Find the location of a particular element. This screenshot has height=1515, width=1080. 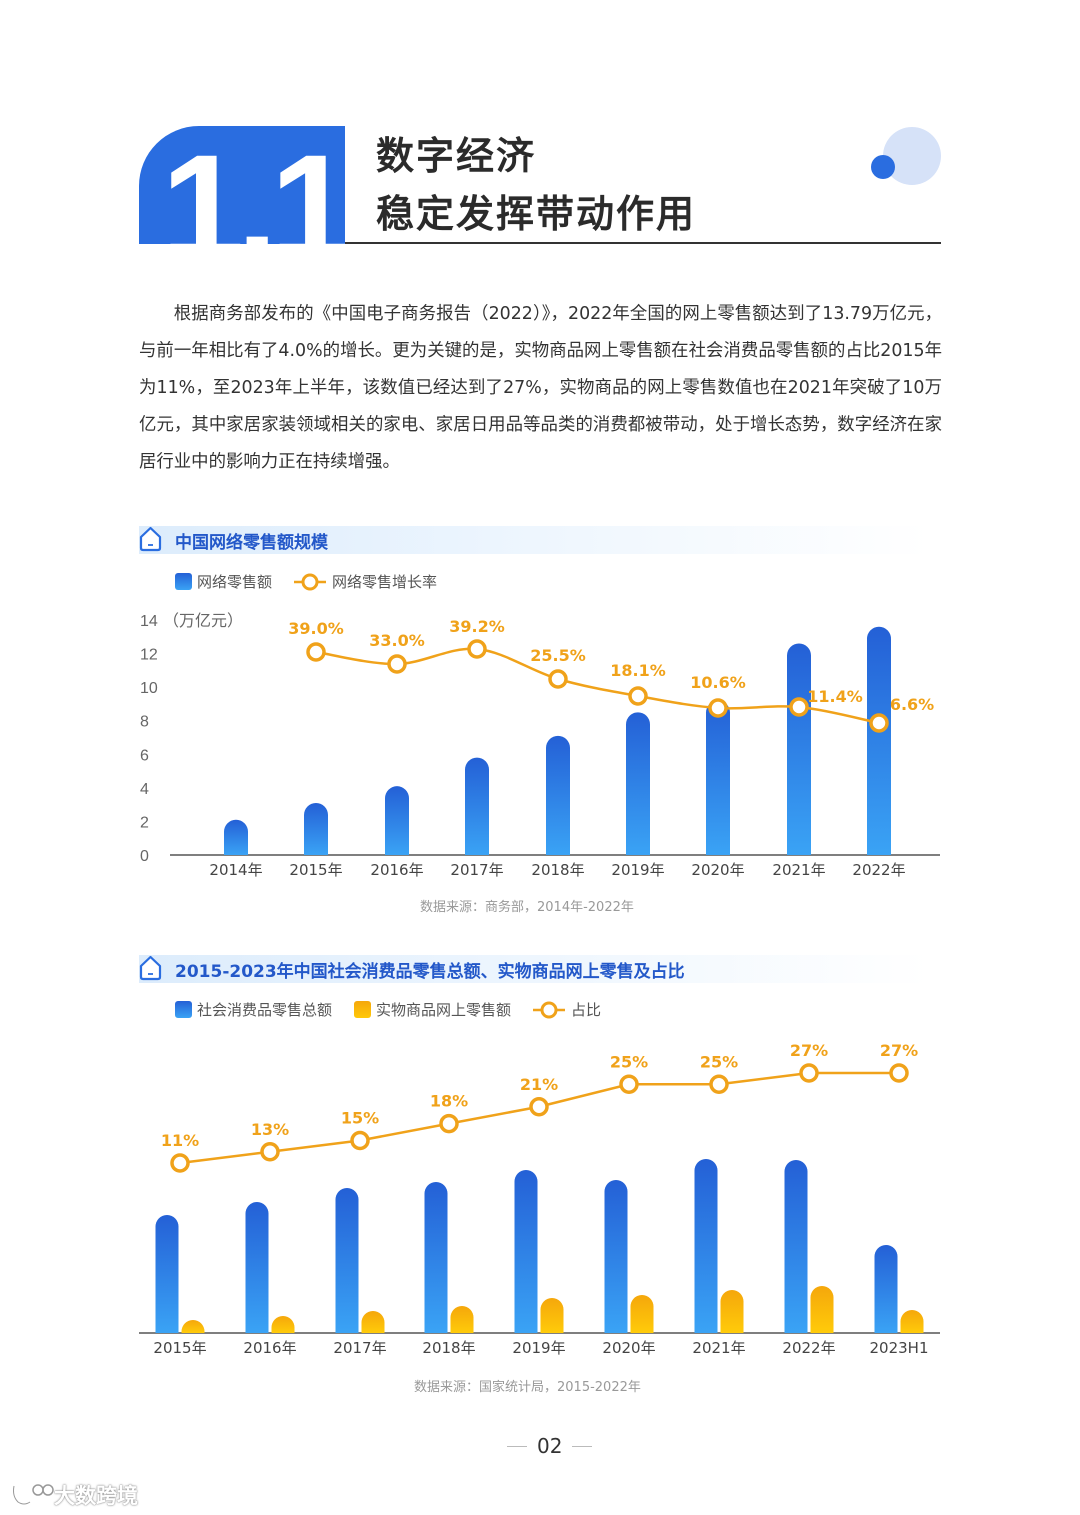

growth-rate-label: 33.0% is located at coordinates (397, 640).